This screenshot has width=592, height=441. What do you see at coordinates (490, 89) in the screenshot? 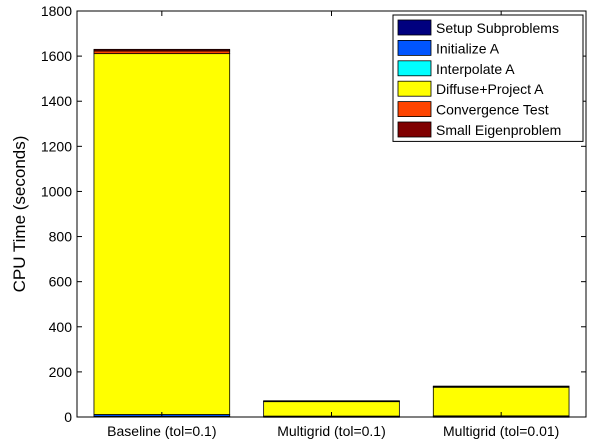
I see `legend-label: Diffuse+Project A` at bounding box center [490, 89].